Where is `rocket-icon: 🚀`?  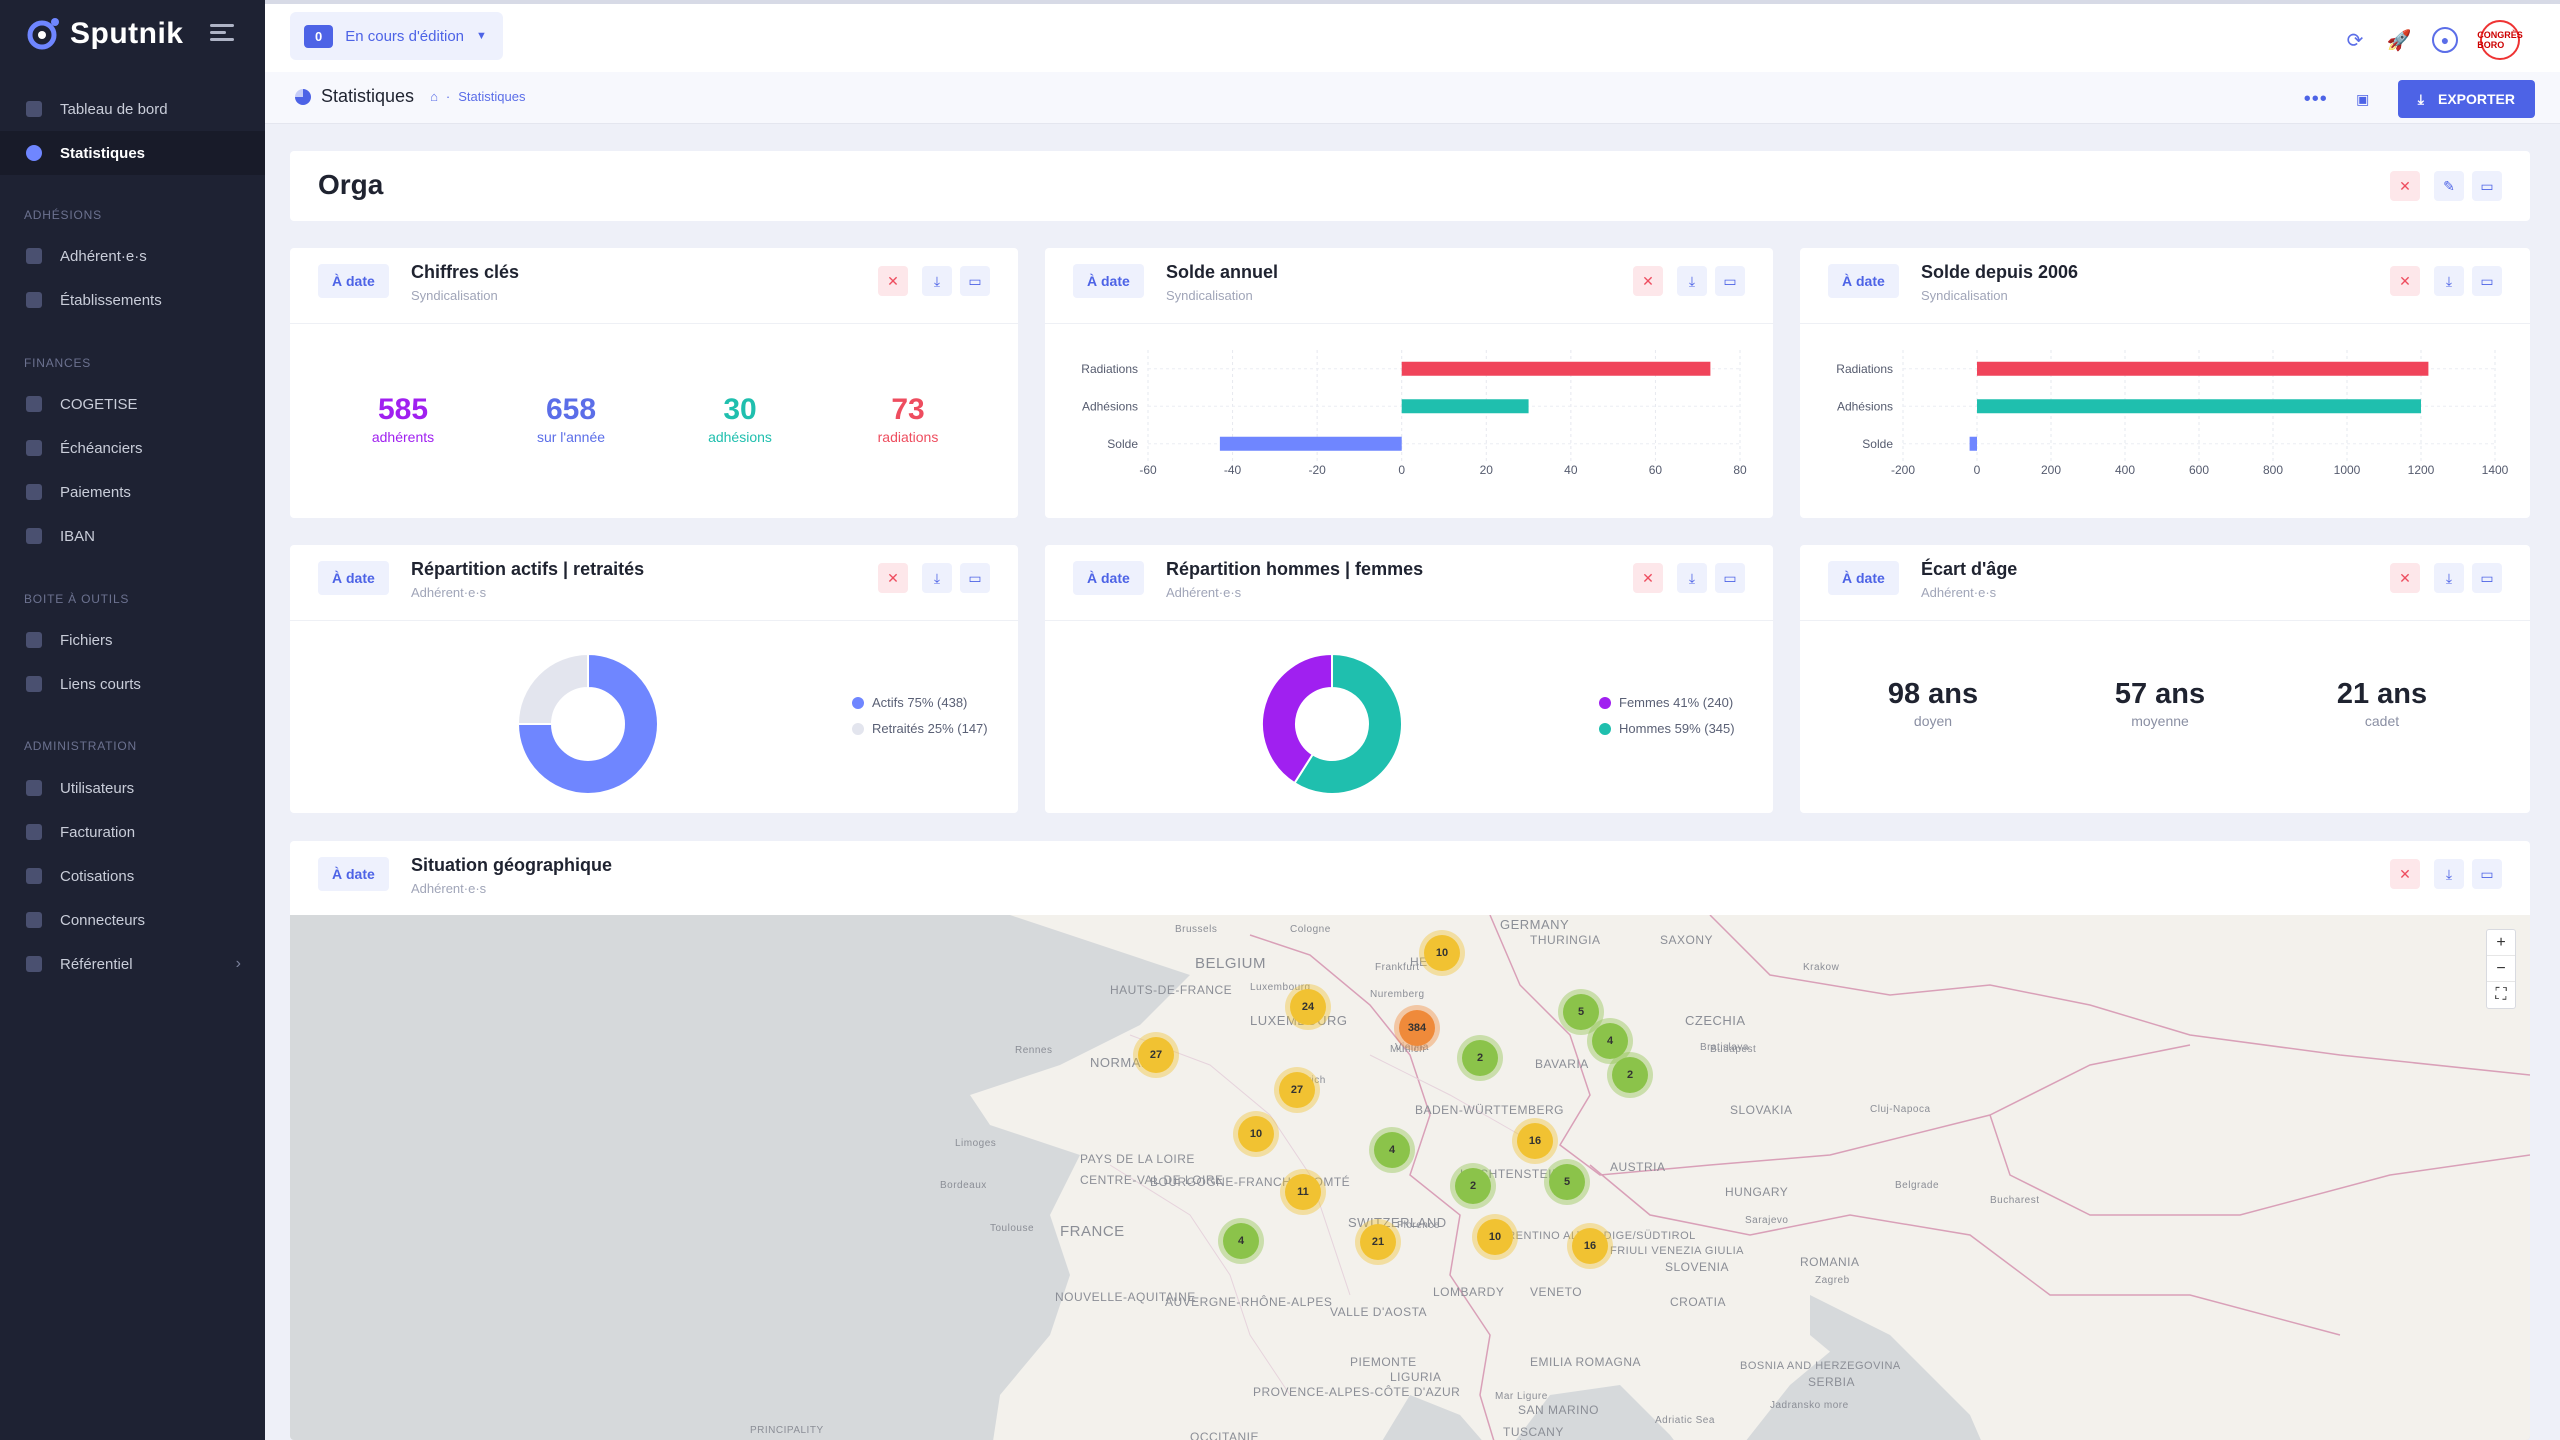 rocket-icon: 🚀 is located at coordinates (2399, 40).